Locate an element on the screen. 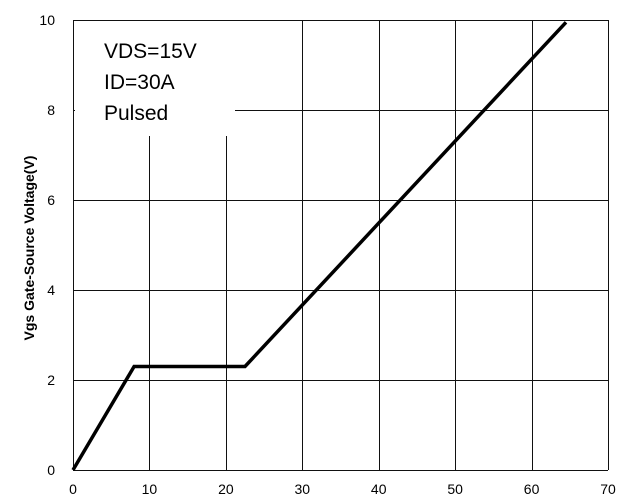 The height and width of the screenshot is (501, 638). y-tick-label: 6 is located at coordinates (51, 200).